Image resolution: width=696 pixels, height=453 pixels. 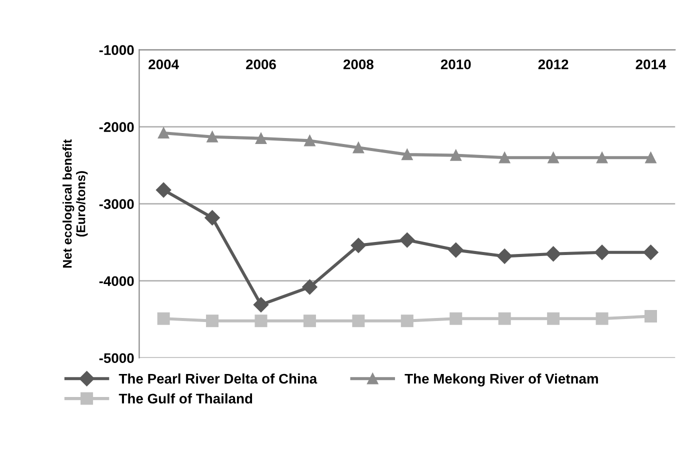 I want to click on y-tick-label: -3000, so click(x=116, y=204).